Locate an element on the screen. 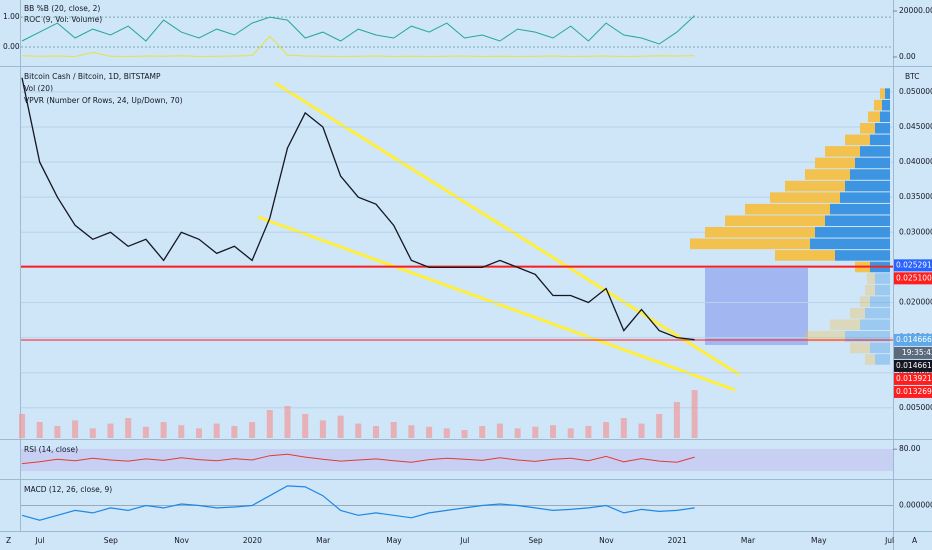  range-box is located at coordinates (756, 306).